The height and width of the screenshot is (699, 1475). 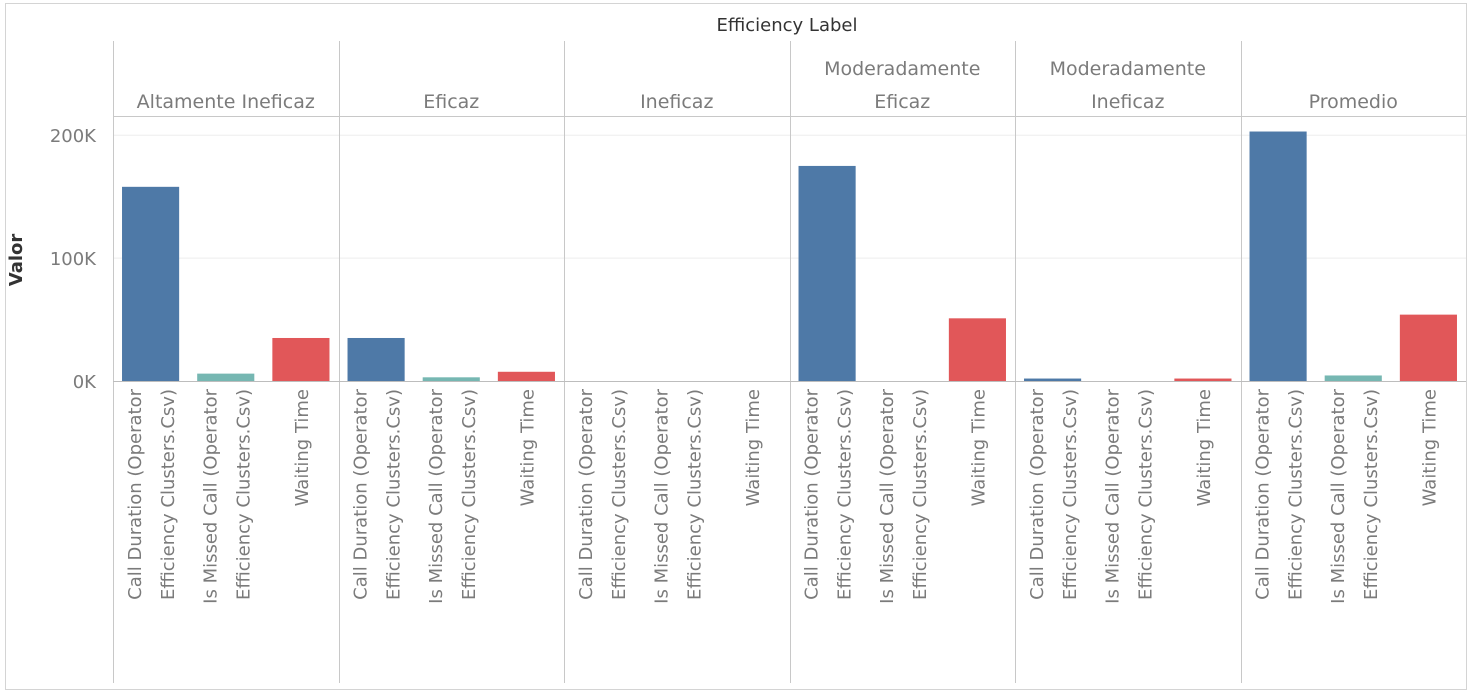 I want to click on group-label: Altamente Ineficaz, so click(x=226, y=102).